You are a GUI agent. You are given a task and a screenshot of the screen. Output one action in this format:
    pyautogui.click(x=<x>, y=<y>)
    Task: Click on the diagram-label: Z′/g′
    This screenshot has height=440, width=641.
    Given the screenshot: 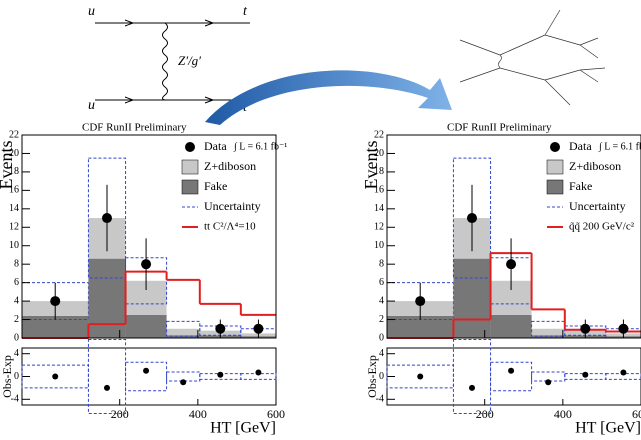 What is the action you would take?
    pyautogui.click(x=189, y=60)
    